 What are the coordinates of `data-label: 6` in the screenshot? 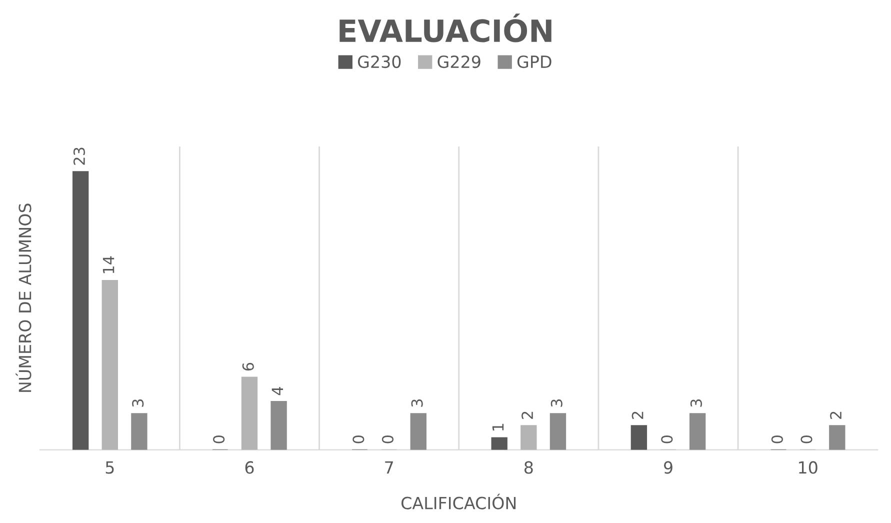 It's located at (248, 366).